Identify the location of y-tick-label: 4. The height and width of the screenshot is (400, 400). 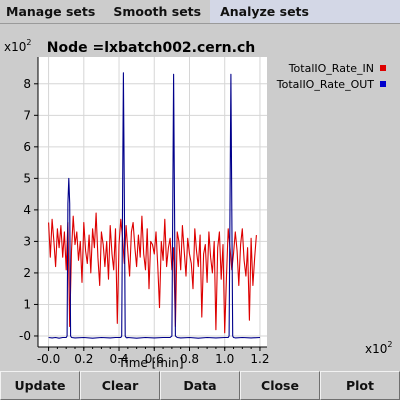
(27, 210).